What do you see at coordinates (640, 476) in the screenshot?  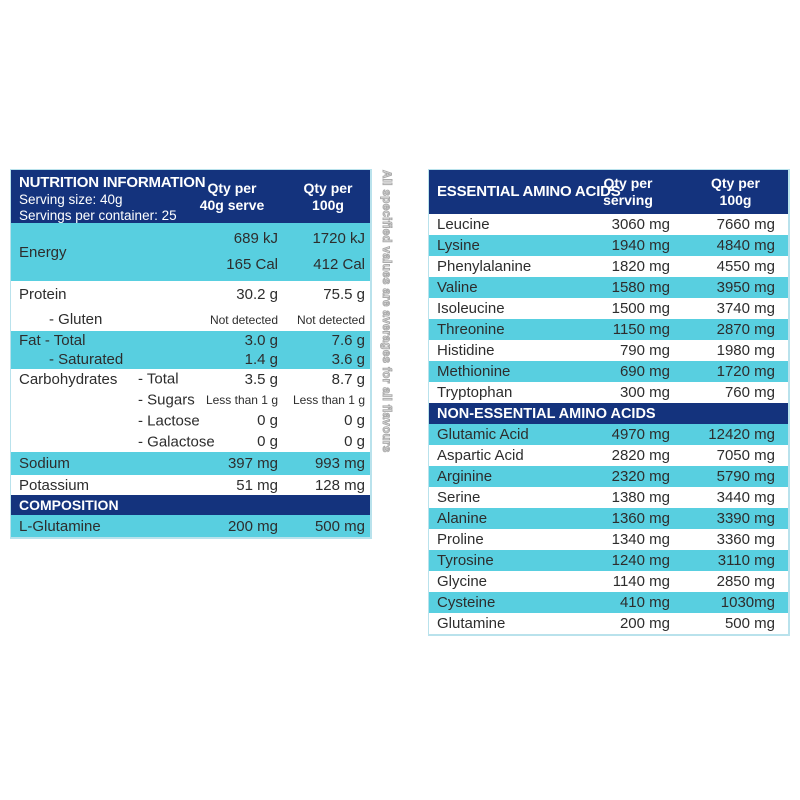 I see `qty-per-serving-value: 2320 mg` at bounding box center [640, 476].